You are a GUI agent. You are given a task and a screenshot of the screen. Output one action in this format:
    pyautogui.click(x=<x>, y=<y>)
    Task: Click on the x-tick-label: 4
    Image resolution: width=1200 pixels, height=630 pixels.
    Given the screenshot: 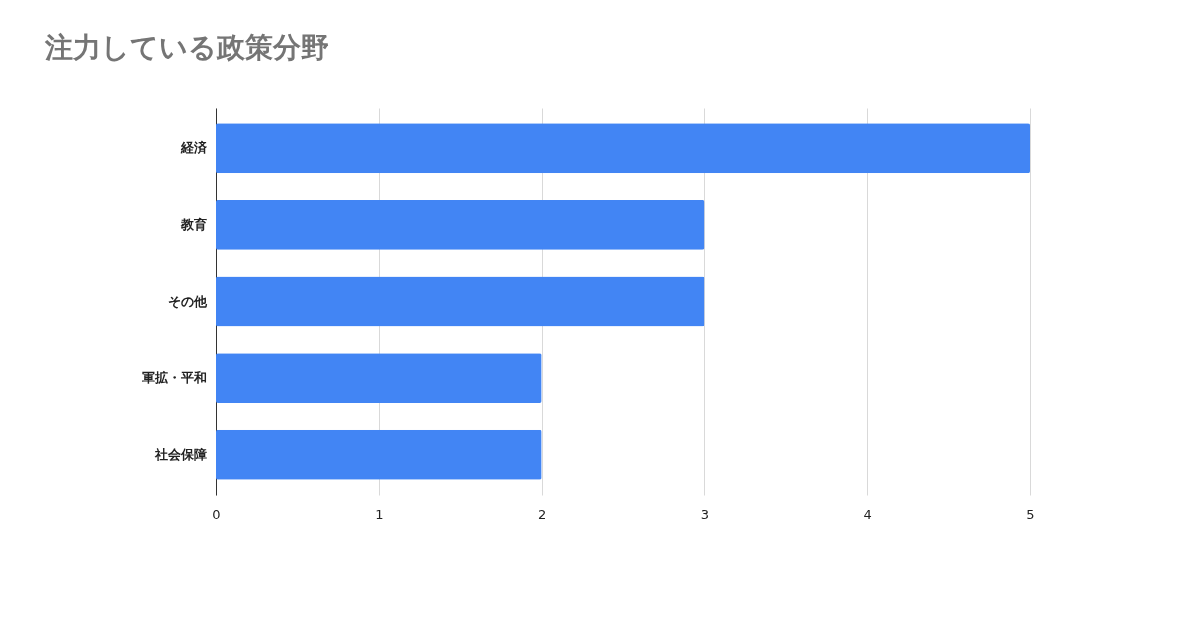 What is the action you would take?
    pyautogui.click(x=867, y=514)
    